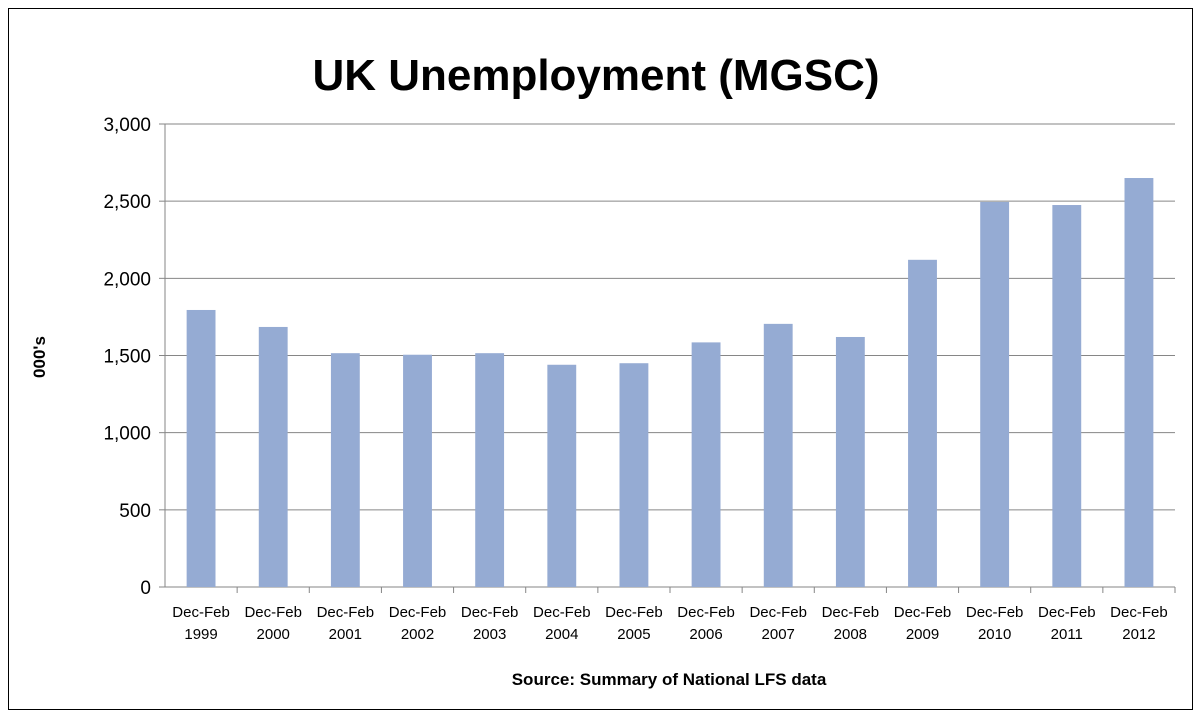 Image resolution: width=1203 pixels, height=720 pixels. What do you see at coordinates (923, 623) in the screenshot?
I see `x-tick-label: Dec-Feb 2009` at bounding box center [923, 623].